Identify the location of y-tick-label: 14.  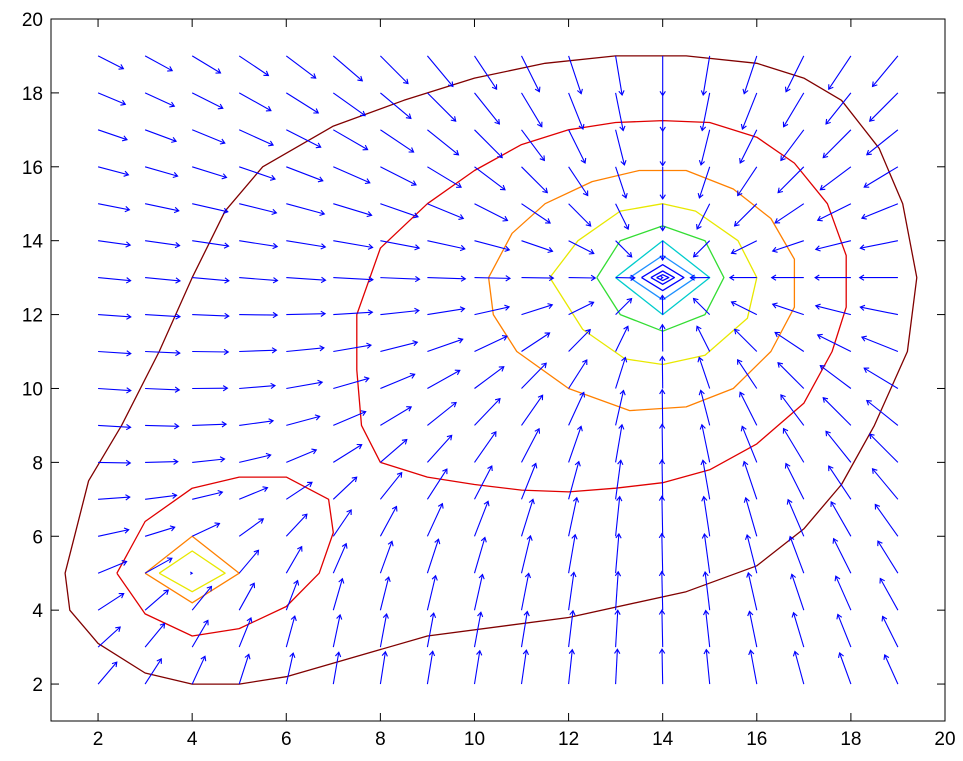
(33, 242).